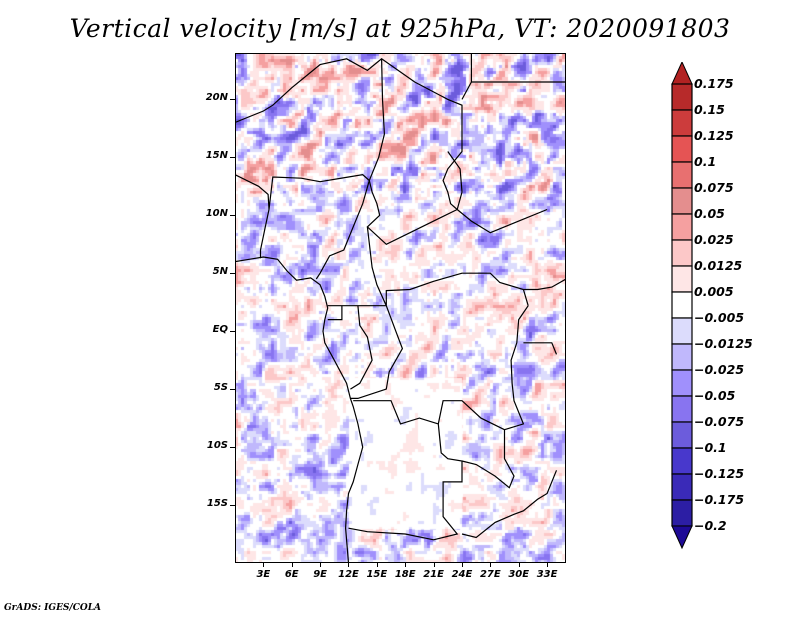 Image resolution: width=800 pixels, height=618 pixels. Describe the element at coordinates (220, 388) in the screenshot. I see `lat-tick-label: 5S` at that location.